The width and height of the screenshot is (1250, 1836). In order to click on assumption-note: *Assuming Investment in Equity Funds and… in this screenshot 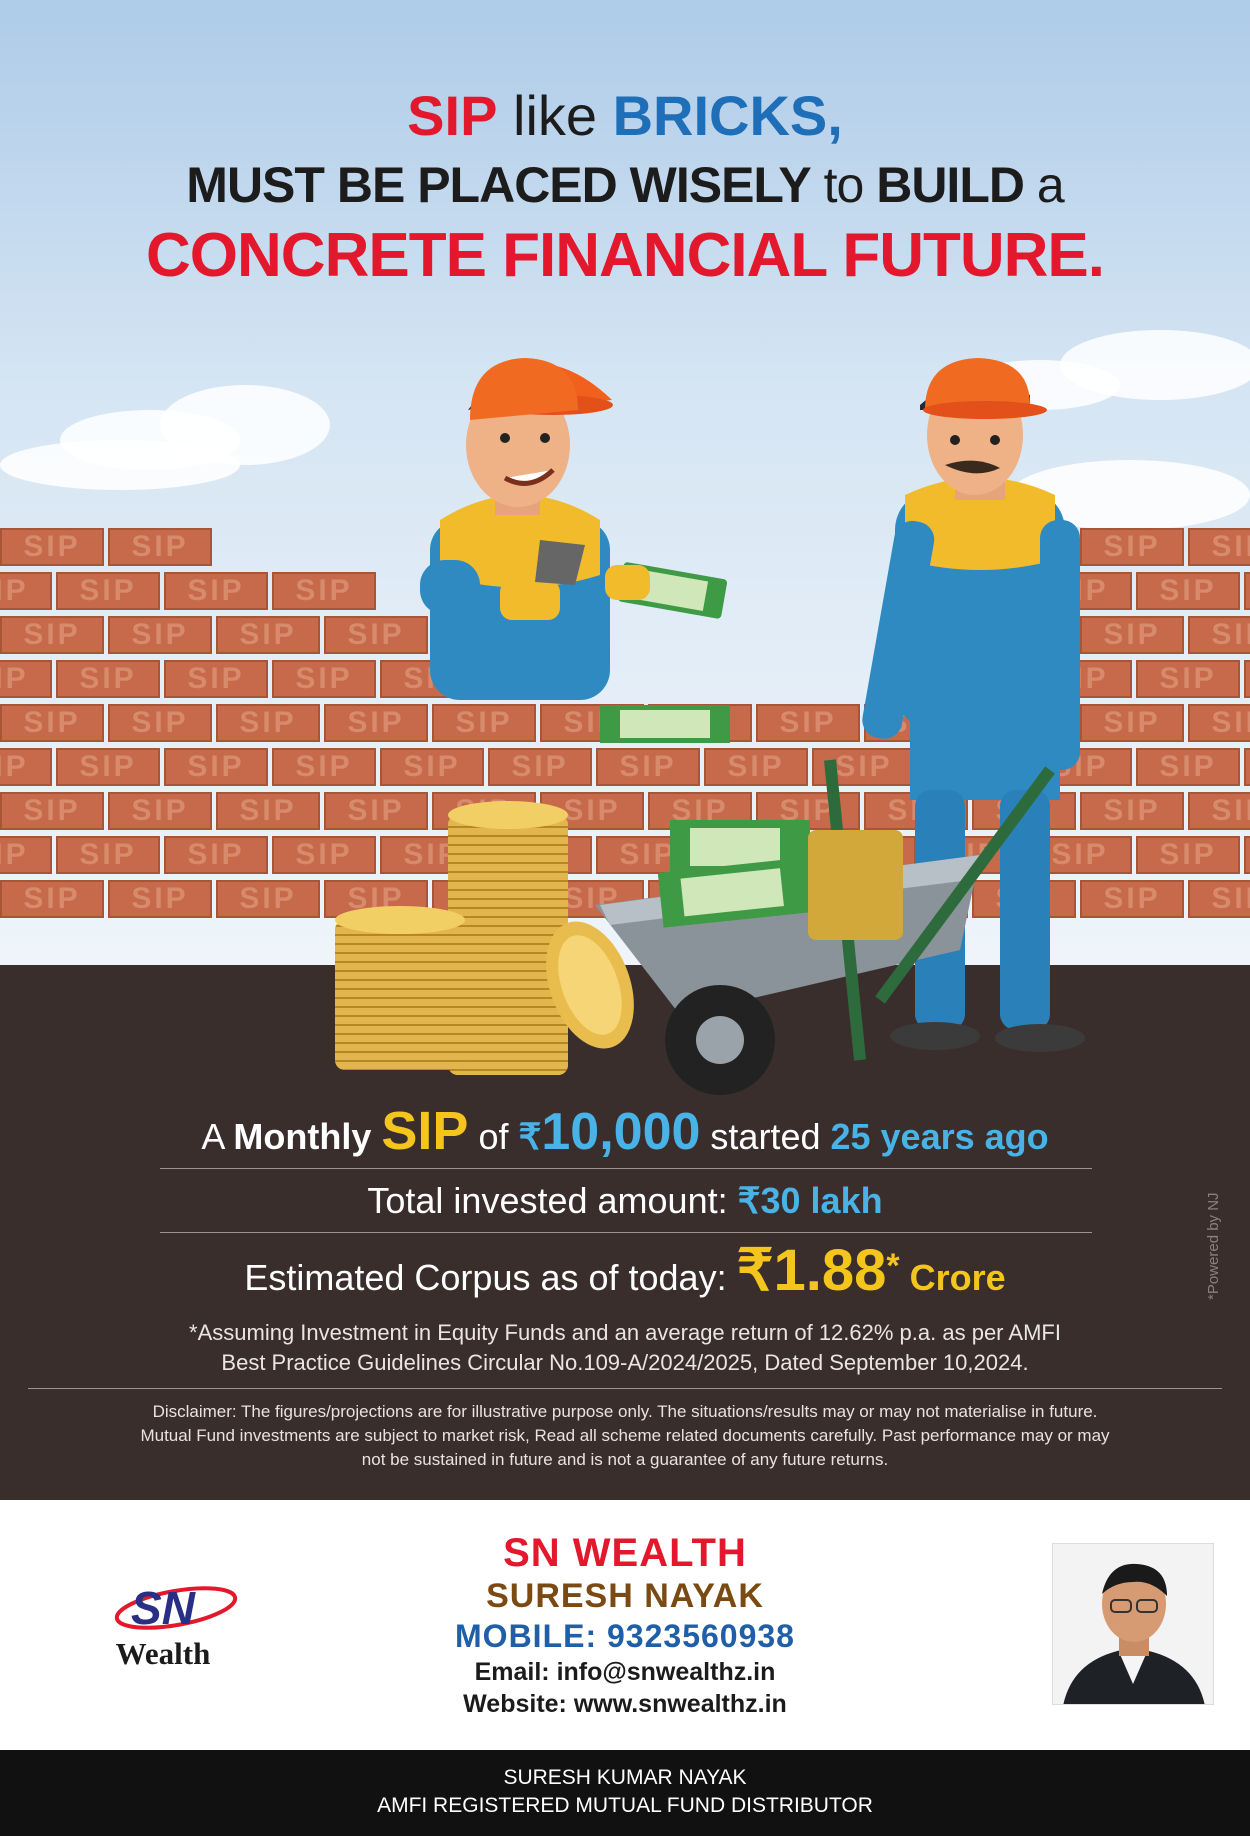, I will do `click(625, 1347)`.